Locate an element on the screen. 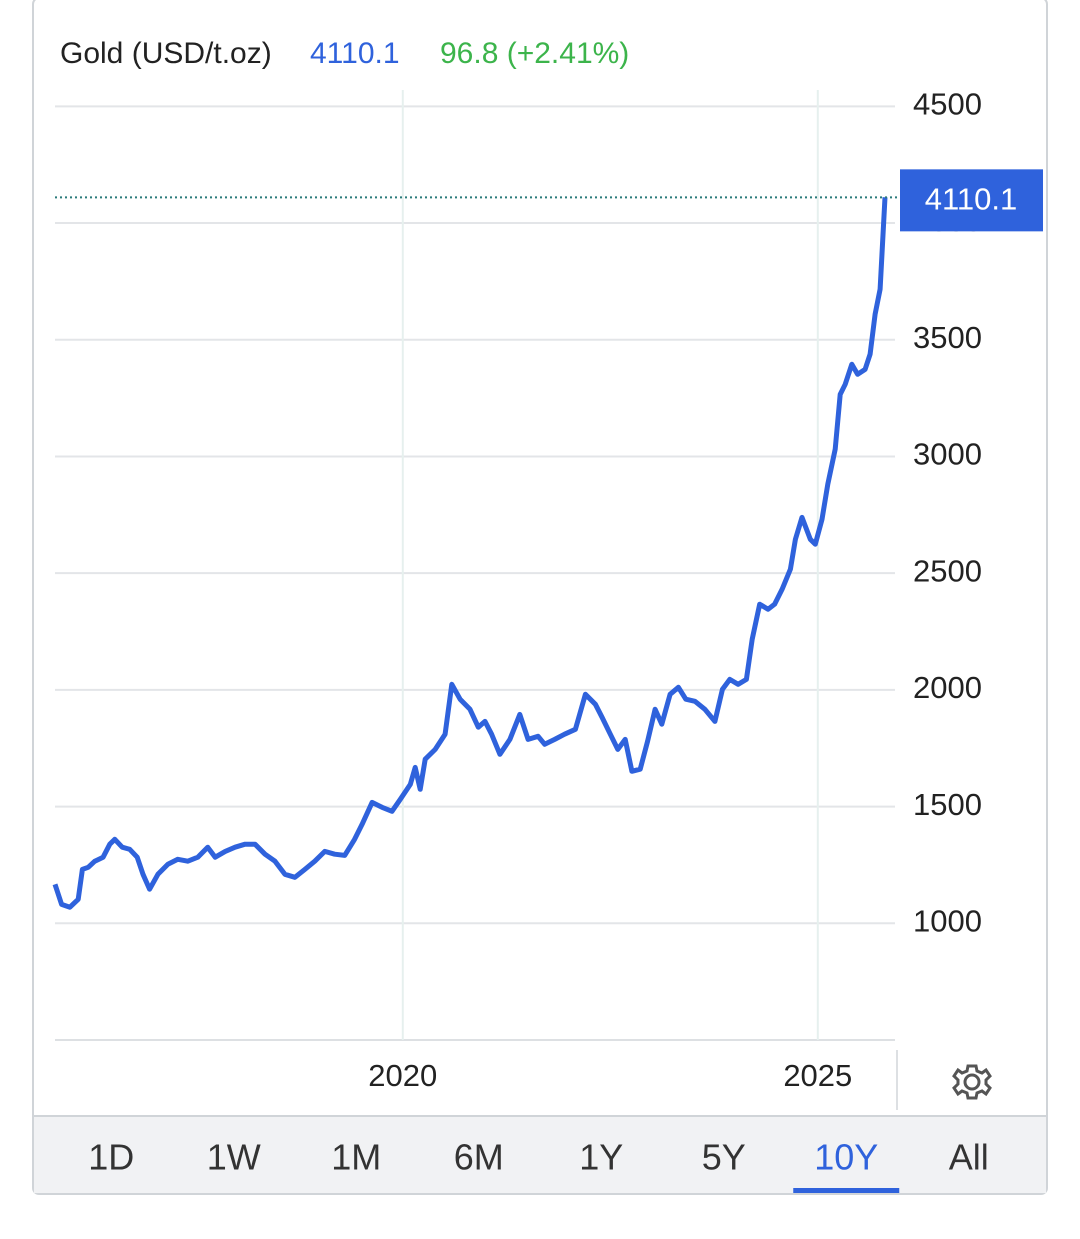 This screenshot has height=1239, width=1080. range-button: All is located at coordinates (969, 1157).